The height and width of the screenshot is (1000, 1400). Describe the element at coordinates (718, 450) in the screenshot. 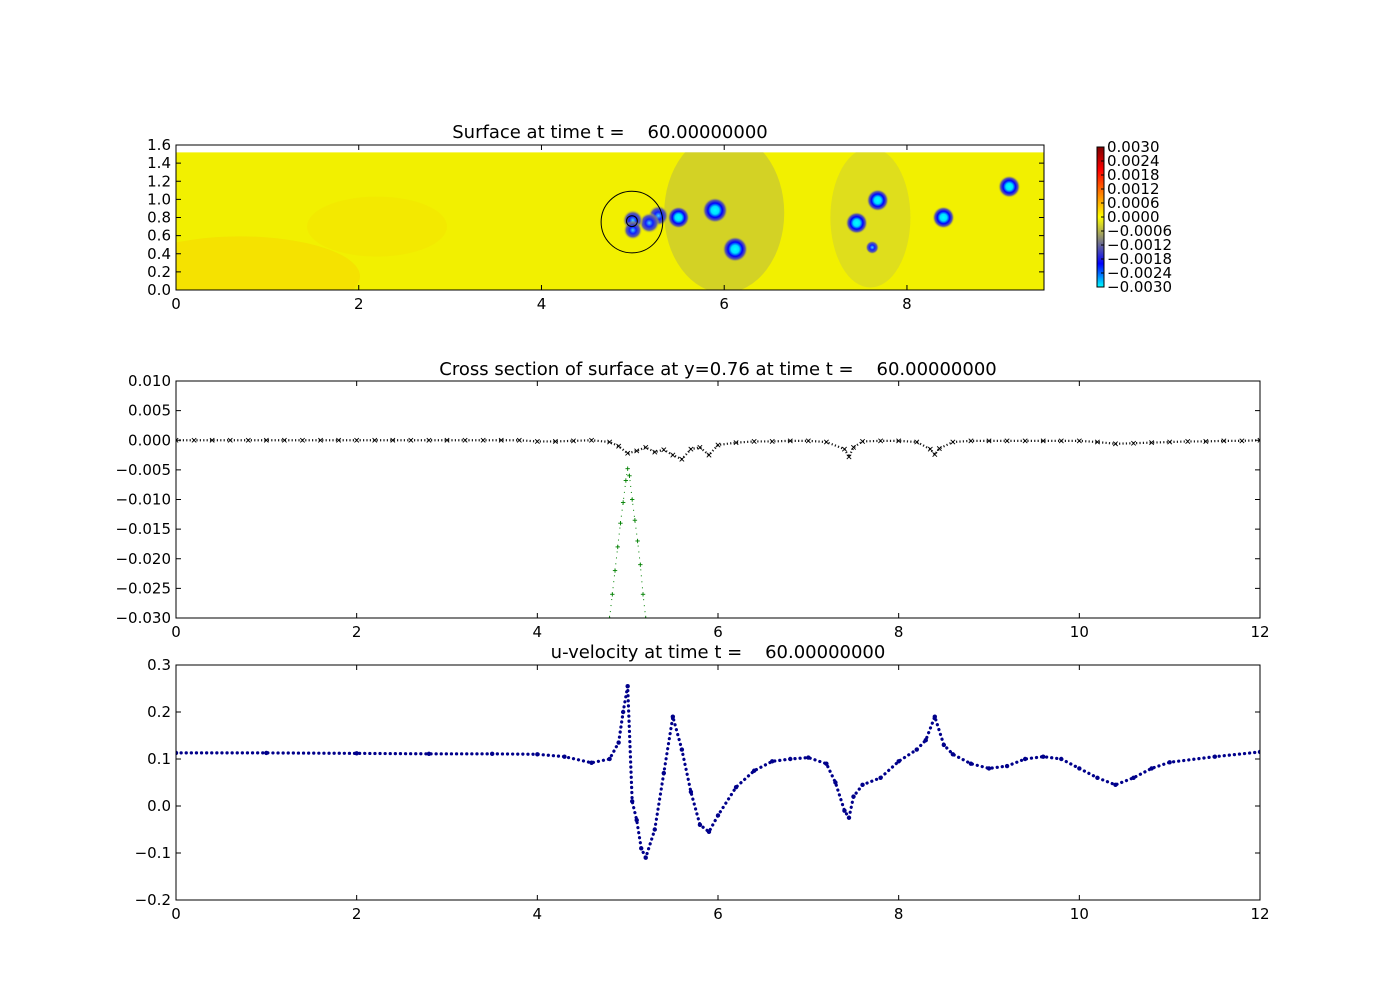

I see `cross-section-trace` at that location.